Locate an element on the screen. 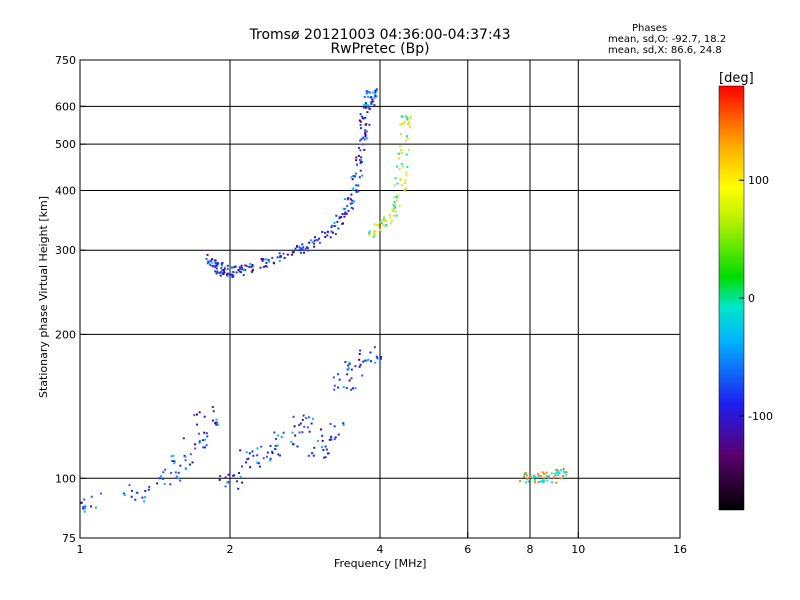  y-tick-label-200: 200 is located at coordinates (65, 334).